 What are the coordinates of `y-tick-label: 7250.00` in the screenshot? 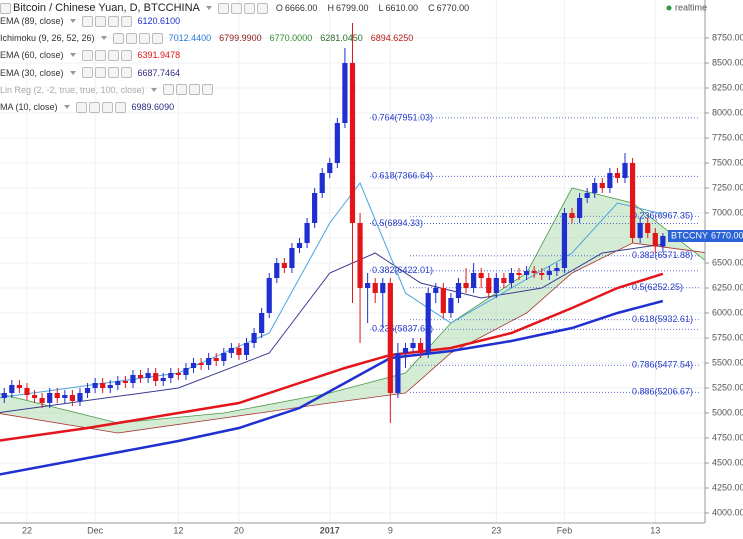 It's located at (727, 187).